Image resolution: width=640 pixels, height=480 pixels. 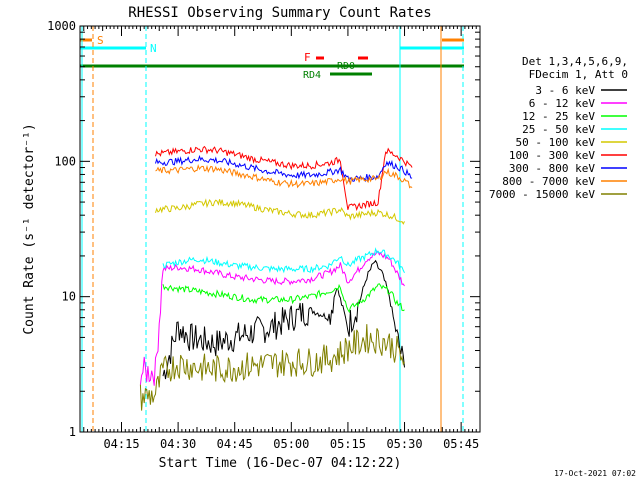 What do you see at coordinates (548, 181) in the screenshot?
I see `legend-label: 800 - 7000 keV` at bounding box center [548, 181].